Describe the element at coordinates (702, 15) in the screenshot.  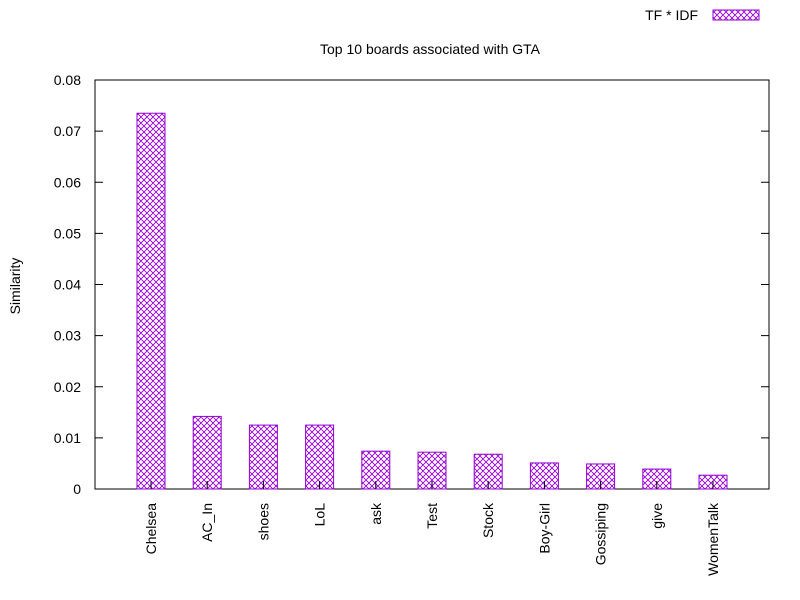
I see `legend: TF * IDF` at that location.